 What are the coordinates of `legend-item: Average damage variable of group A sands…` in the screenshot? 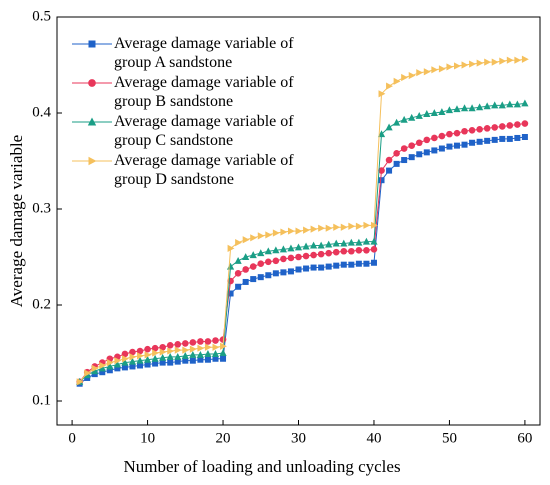 It's located at (192, 53).